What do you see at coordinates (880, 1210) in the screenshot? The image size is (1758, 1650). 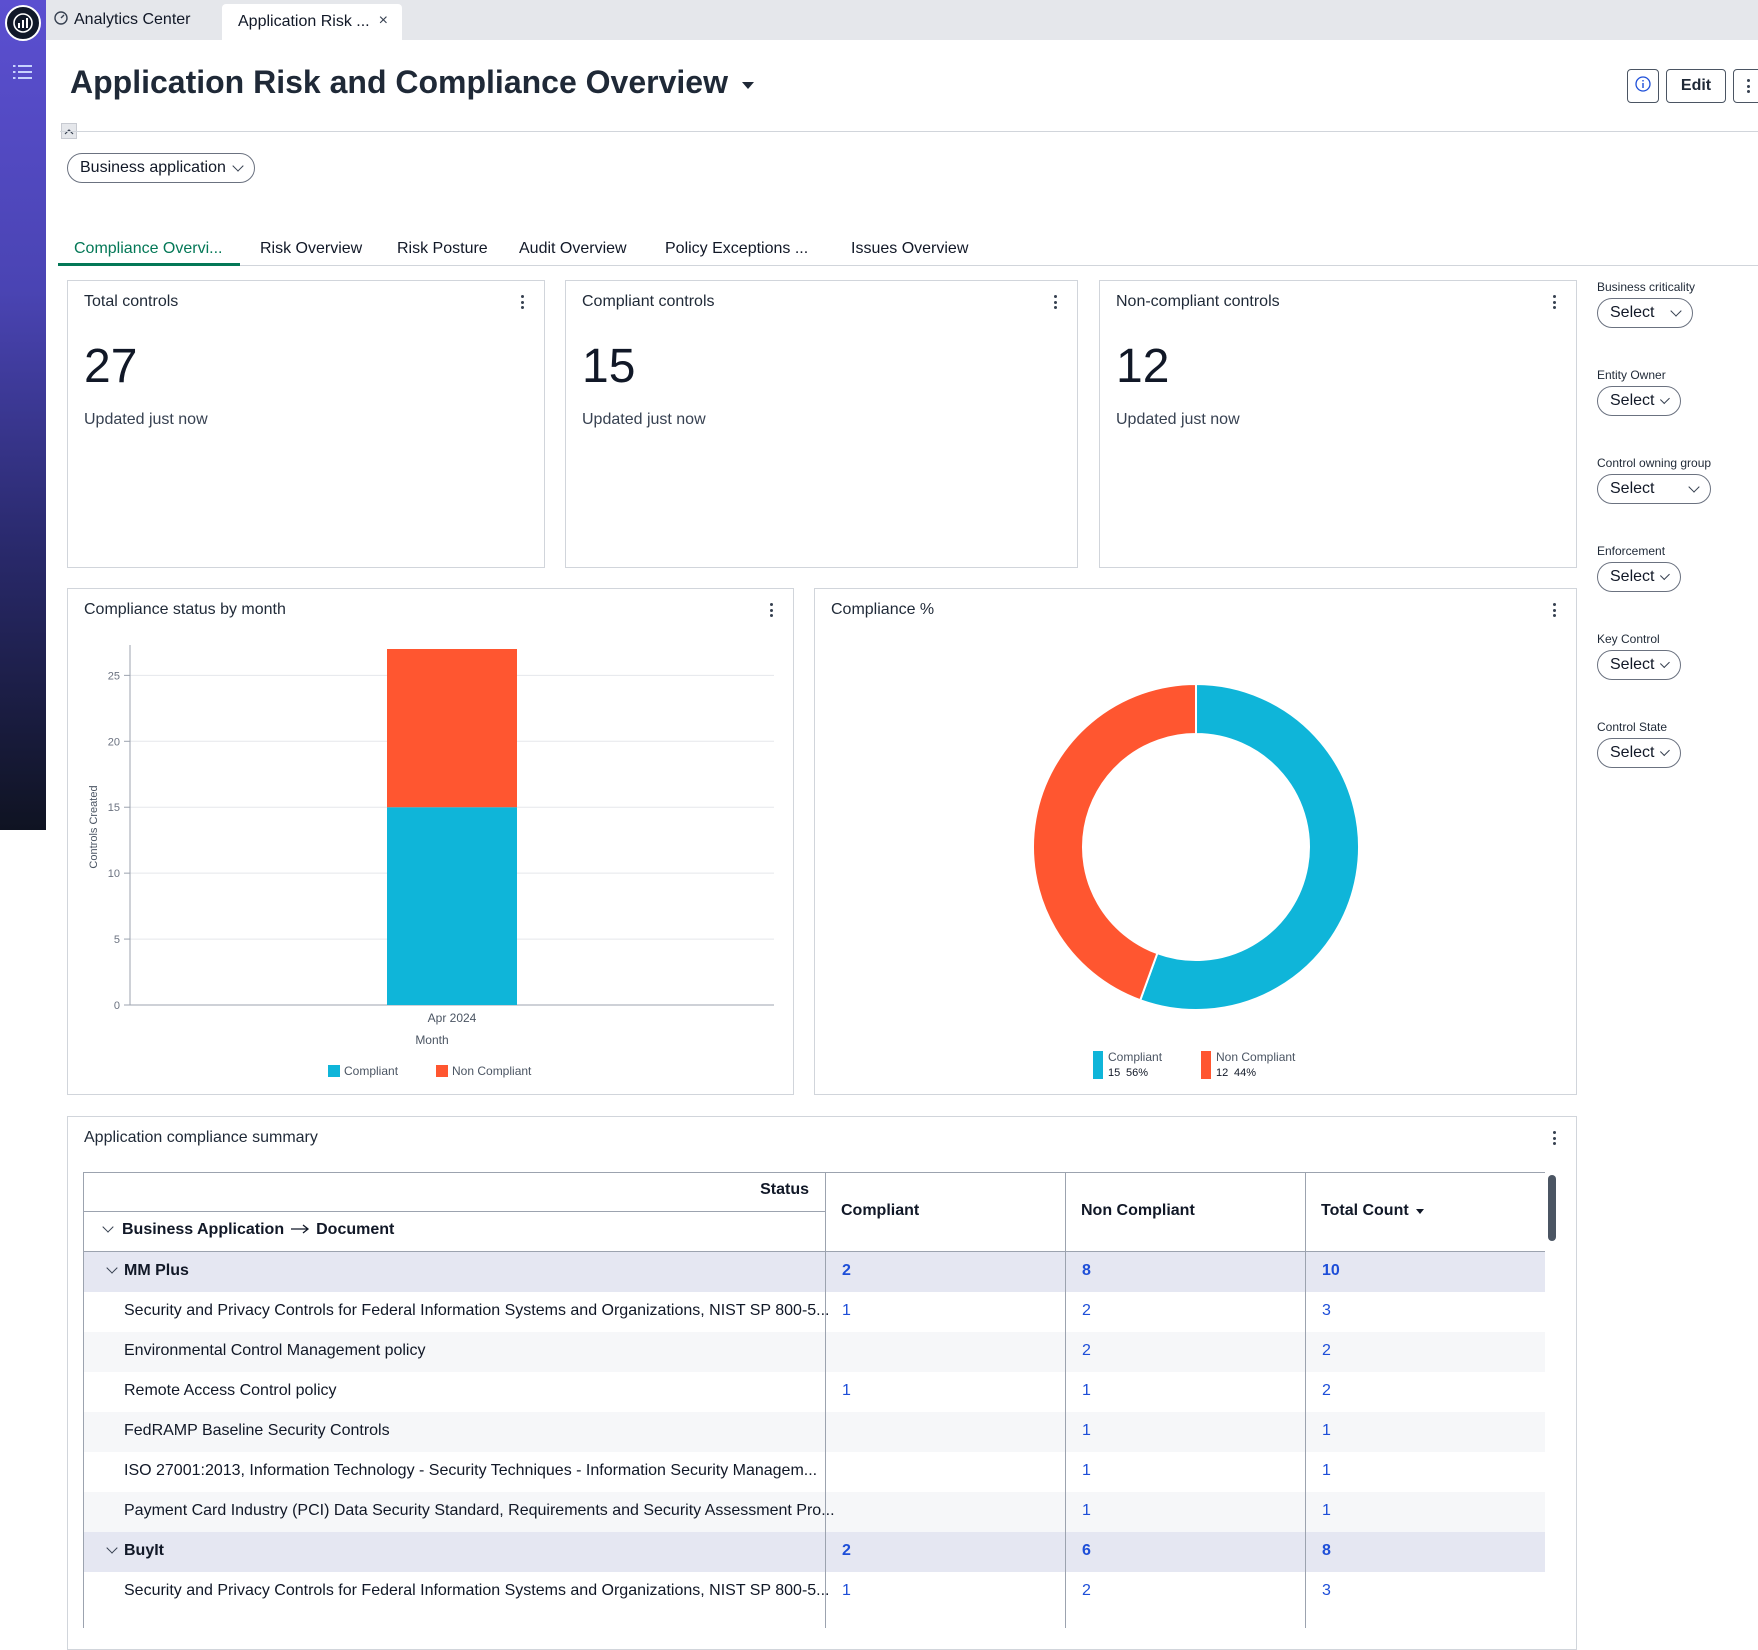 I see `column-header-compliant: Compliant` at bounding box center [880, 1210].